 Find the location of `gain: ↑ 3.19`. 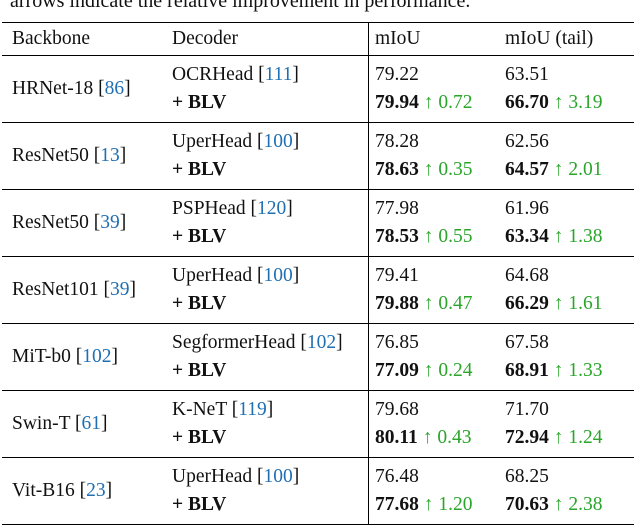

gain: ↑ 3.19 is located at coordinates (578, 102).